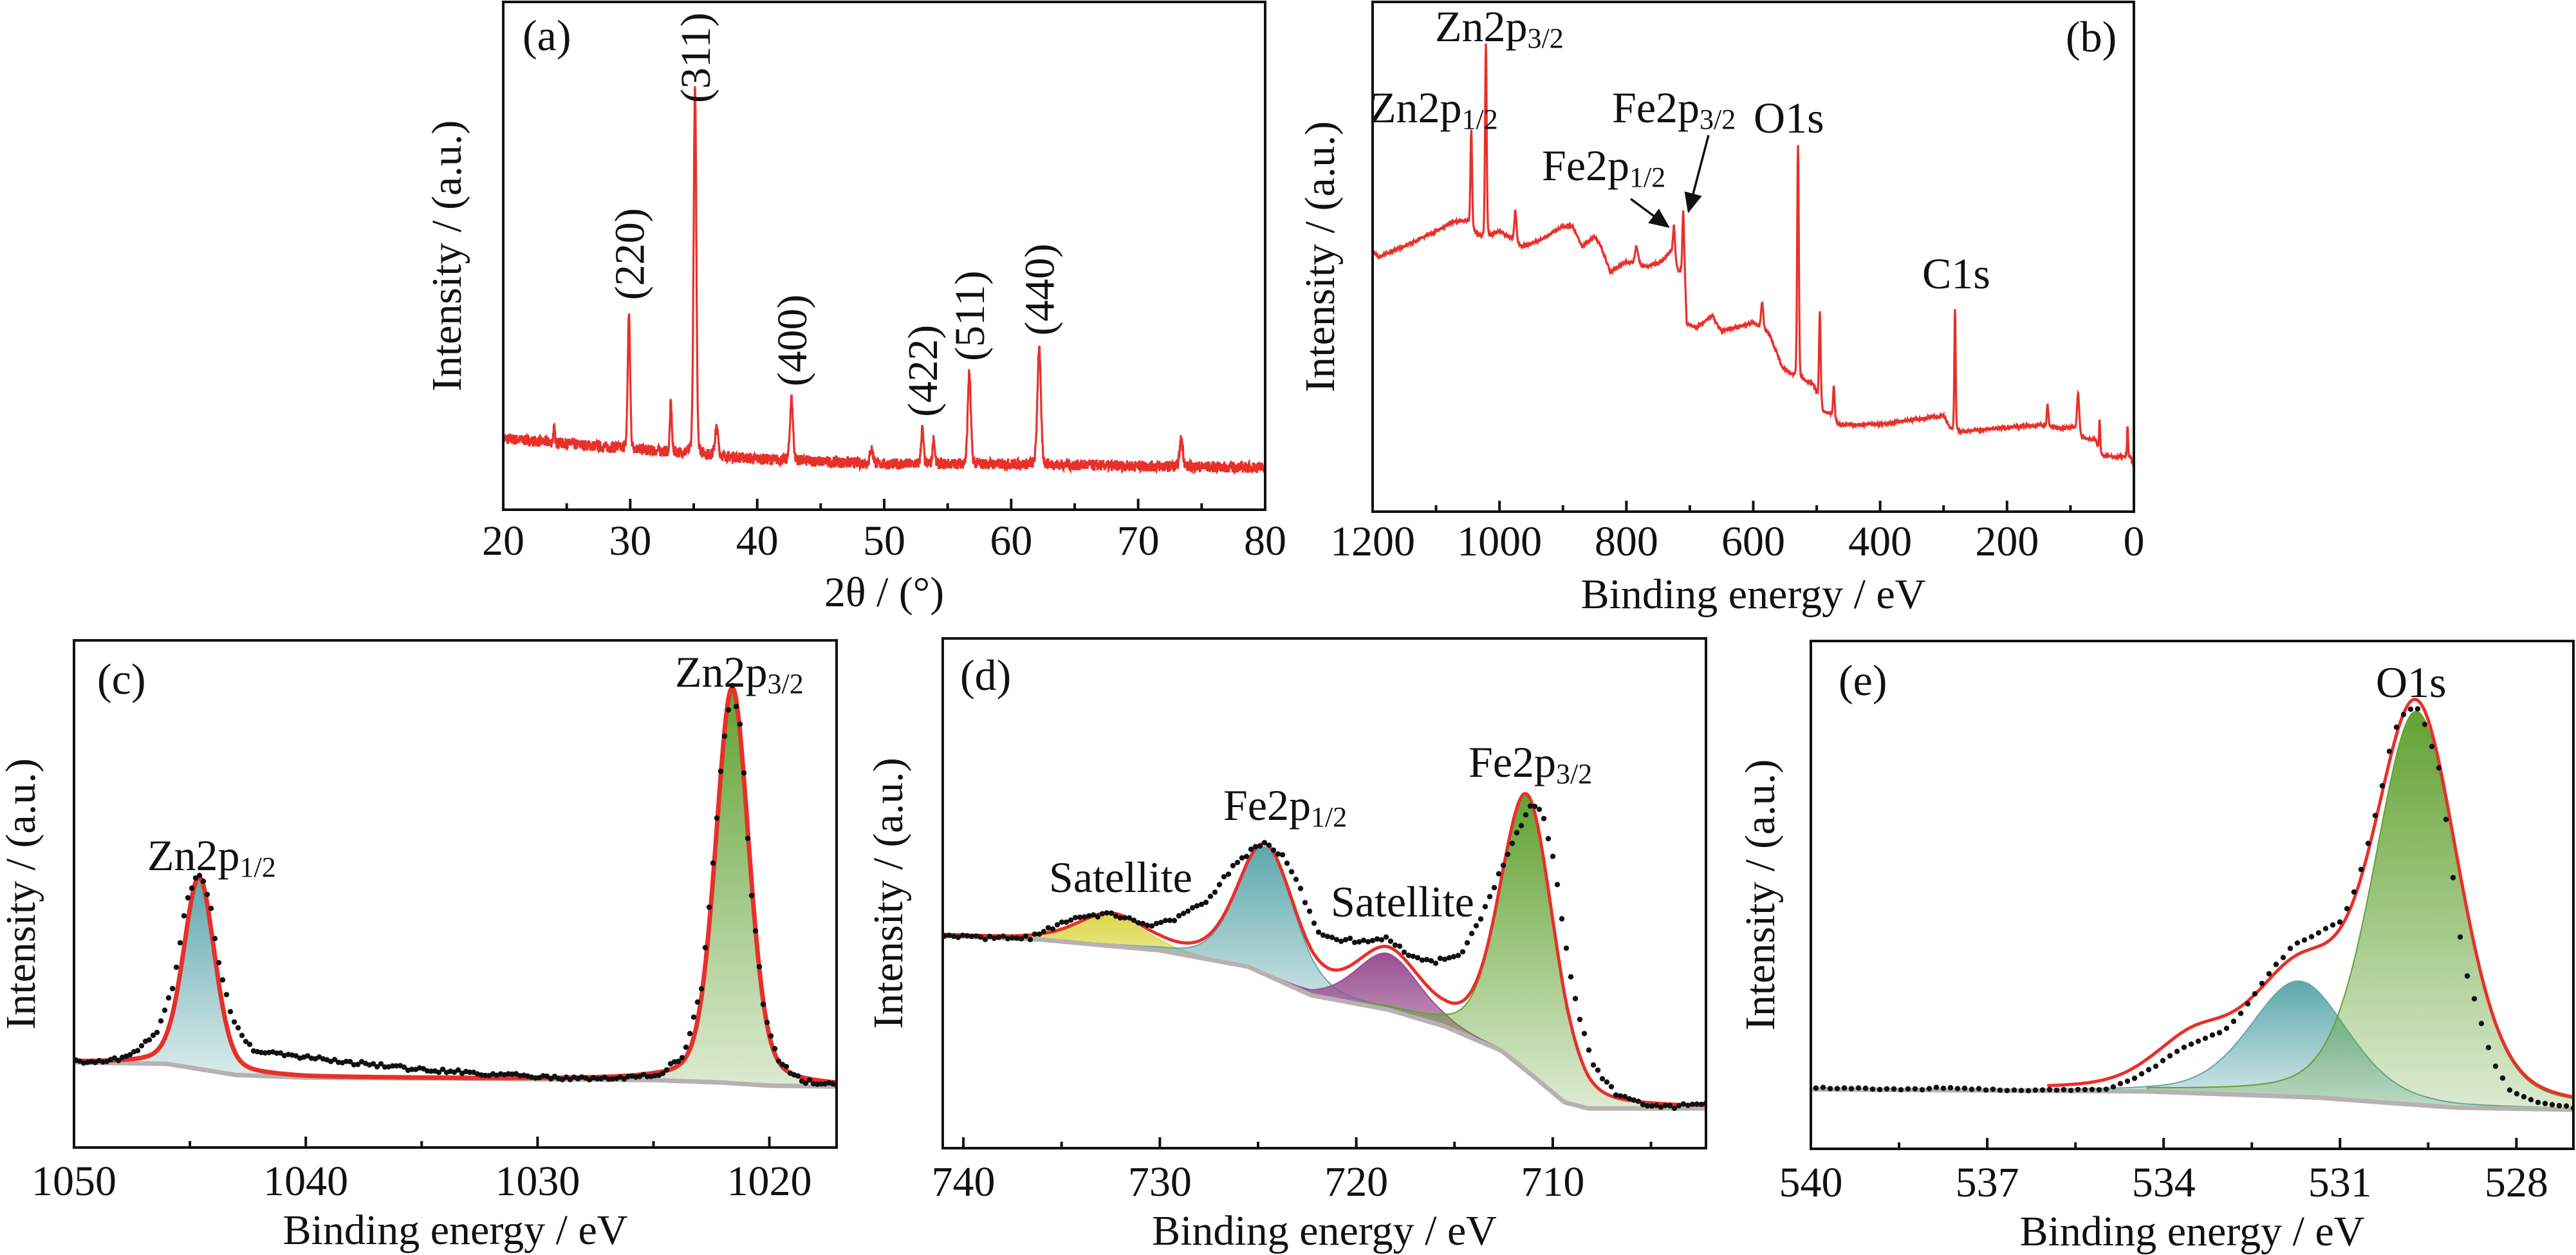  I want to click on plot-frame, so click(2192, 895).